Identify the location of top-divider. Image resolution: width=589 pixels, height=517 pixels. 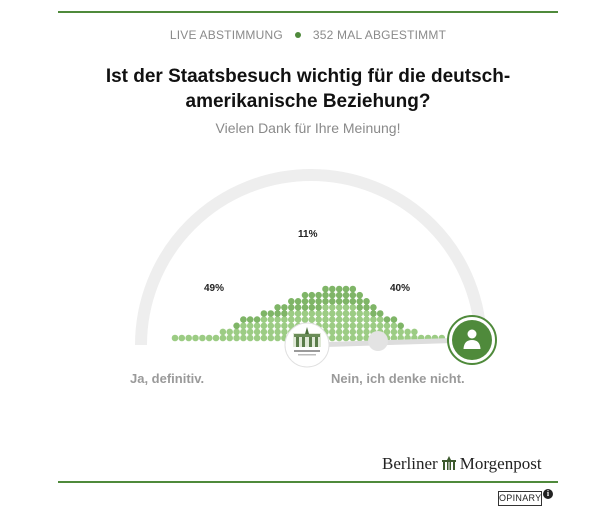
(308, 12).